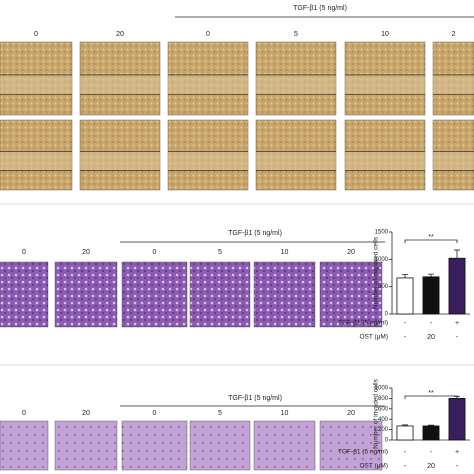 This screenshot has height=474, width=474. Describe the element at coordinates (383, 287) in the screenshot. I see `y-tick-label: 500` at that location.